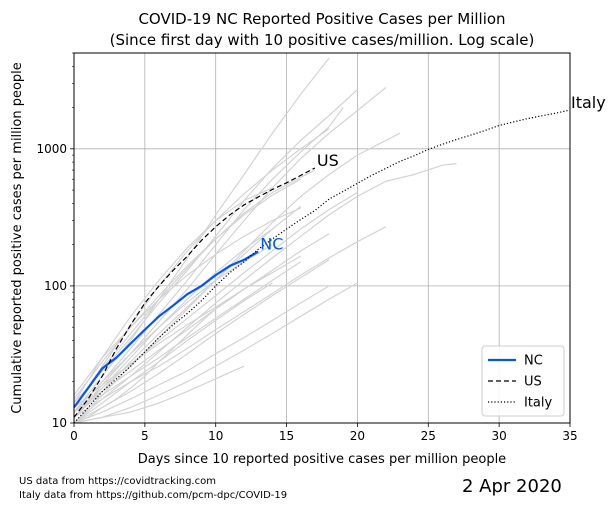 This screenshot has width=616, height=512. What do you see at coordinates (59, 423) in the screenshot?
I see `y-tick-label: 10` at bounding box center [59, 423].